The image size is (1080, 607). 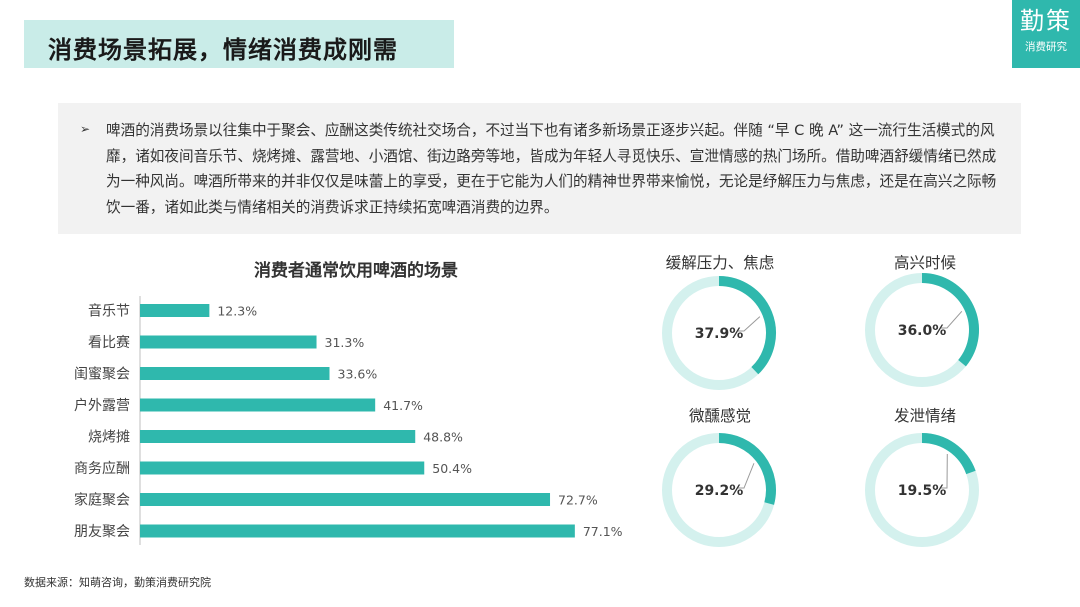 I want to click on donut-title-stress: 缓解压力、焦虑, so click(x=720, y=263).